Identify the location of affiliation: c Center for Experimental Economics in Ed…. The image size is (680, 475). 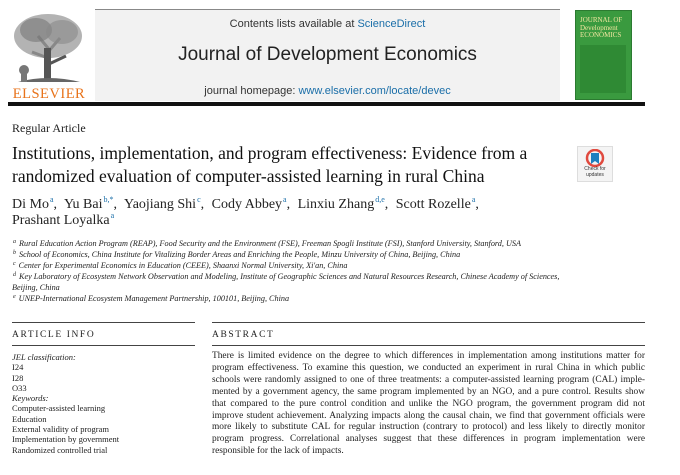
(292, 265).